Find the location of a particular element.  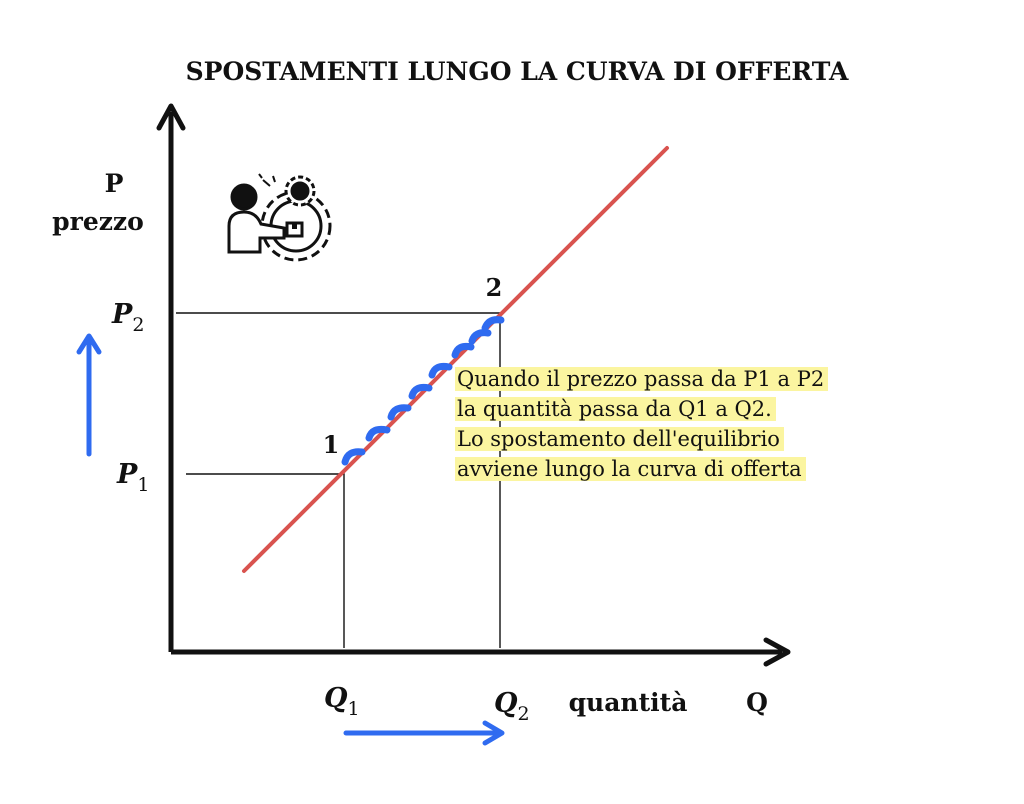

note-line: Lo spostamento dell'equilibrio is located at coordinates (690, 439).